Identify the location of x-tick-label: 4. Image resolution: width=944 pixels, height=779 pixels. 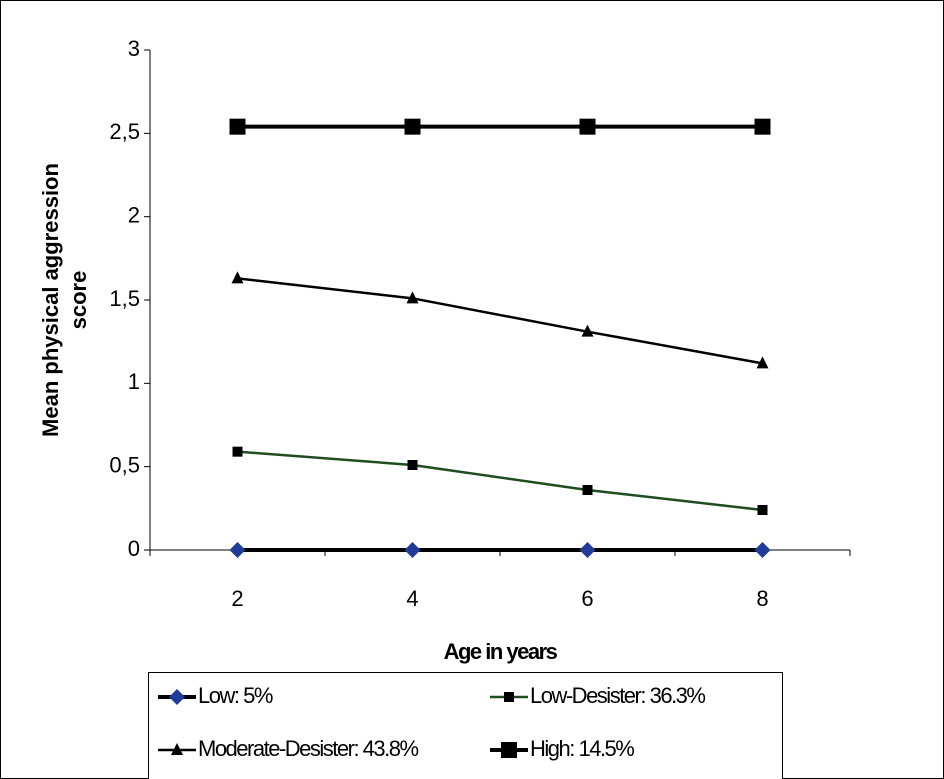
(412, 598).